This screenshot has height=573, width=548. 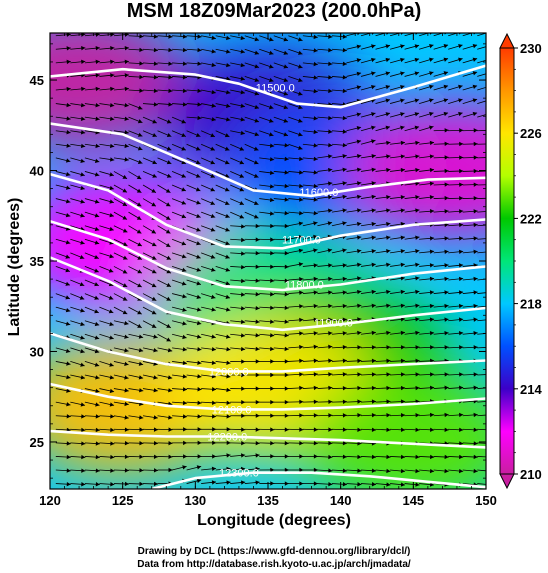 What do you see at coordinates (239, 474) in the screenshot?
I see `contour-label-12300.0: 12300.0` at bounding box center [239, 474].